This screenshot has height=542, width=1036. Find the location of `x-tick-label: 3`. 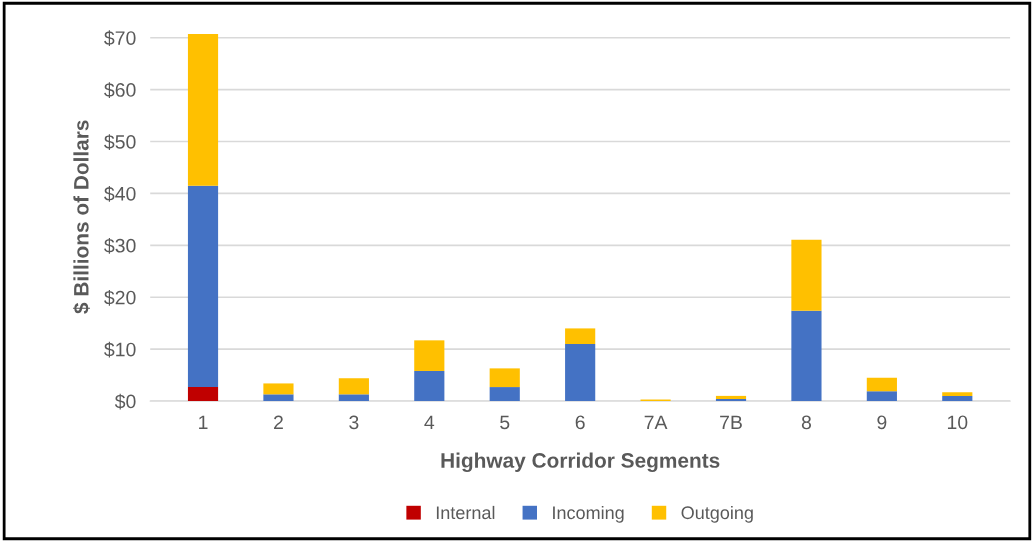

x-tick-label: 3 is located at coordinates (354, 422).